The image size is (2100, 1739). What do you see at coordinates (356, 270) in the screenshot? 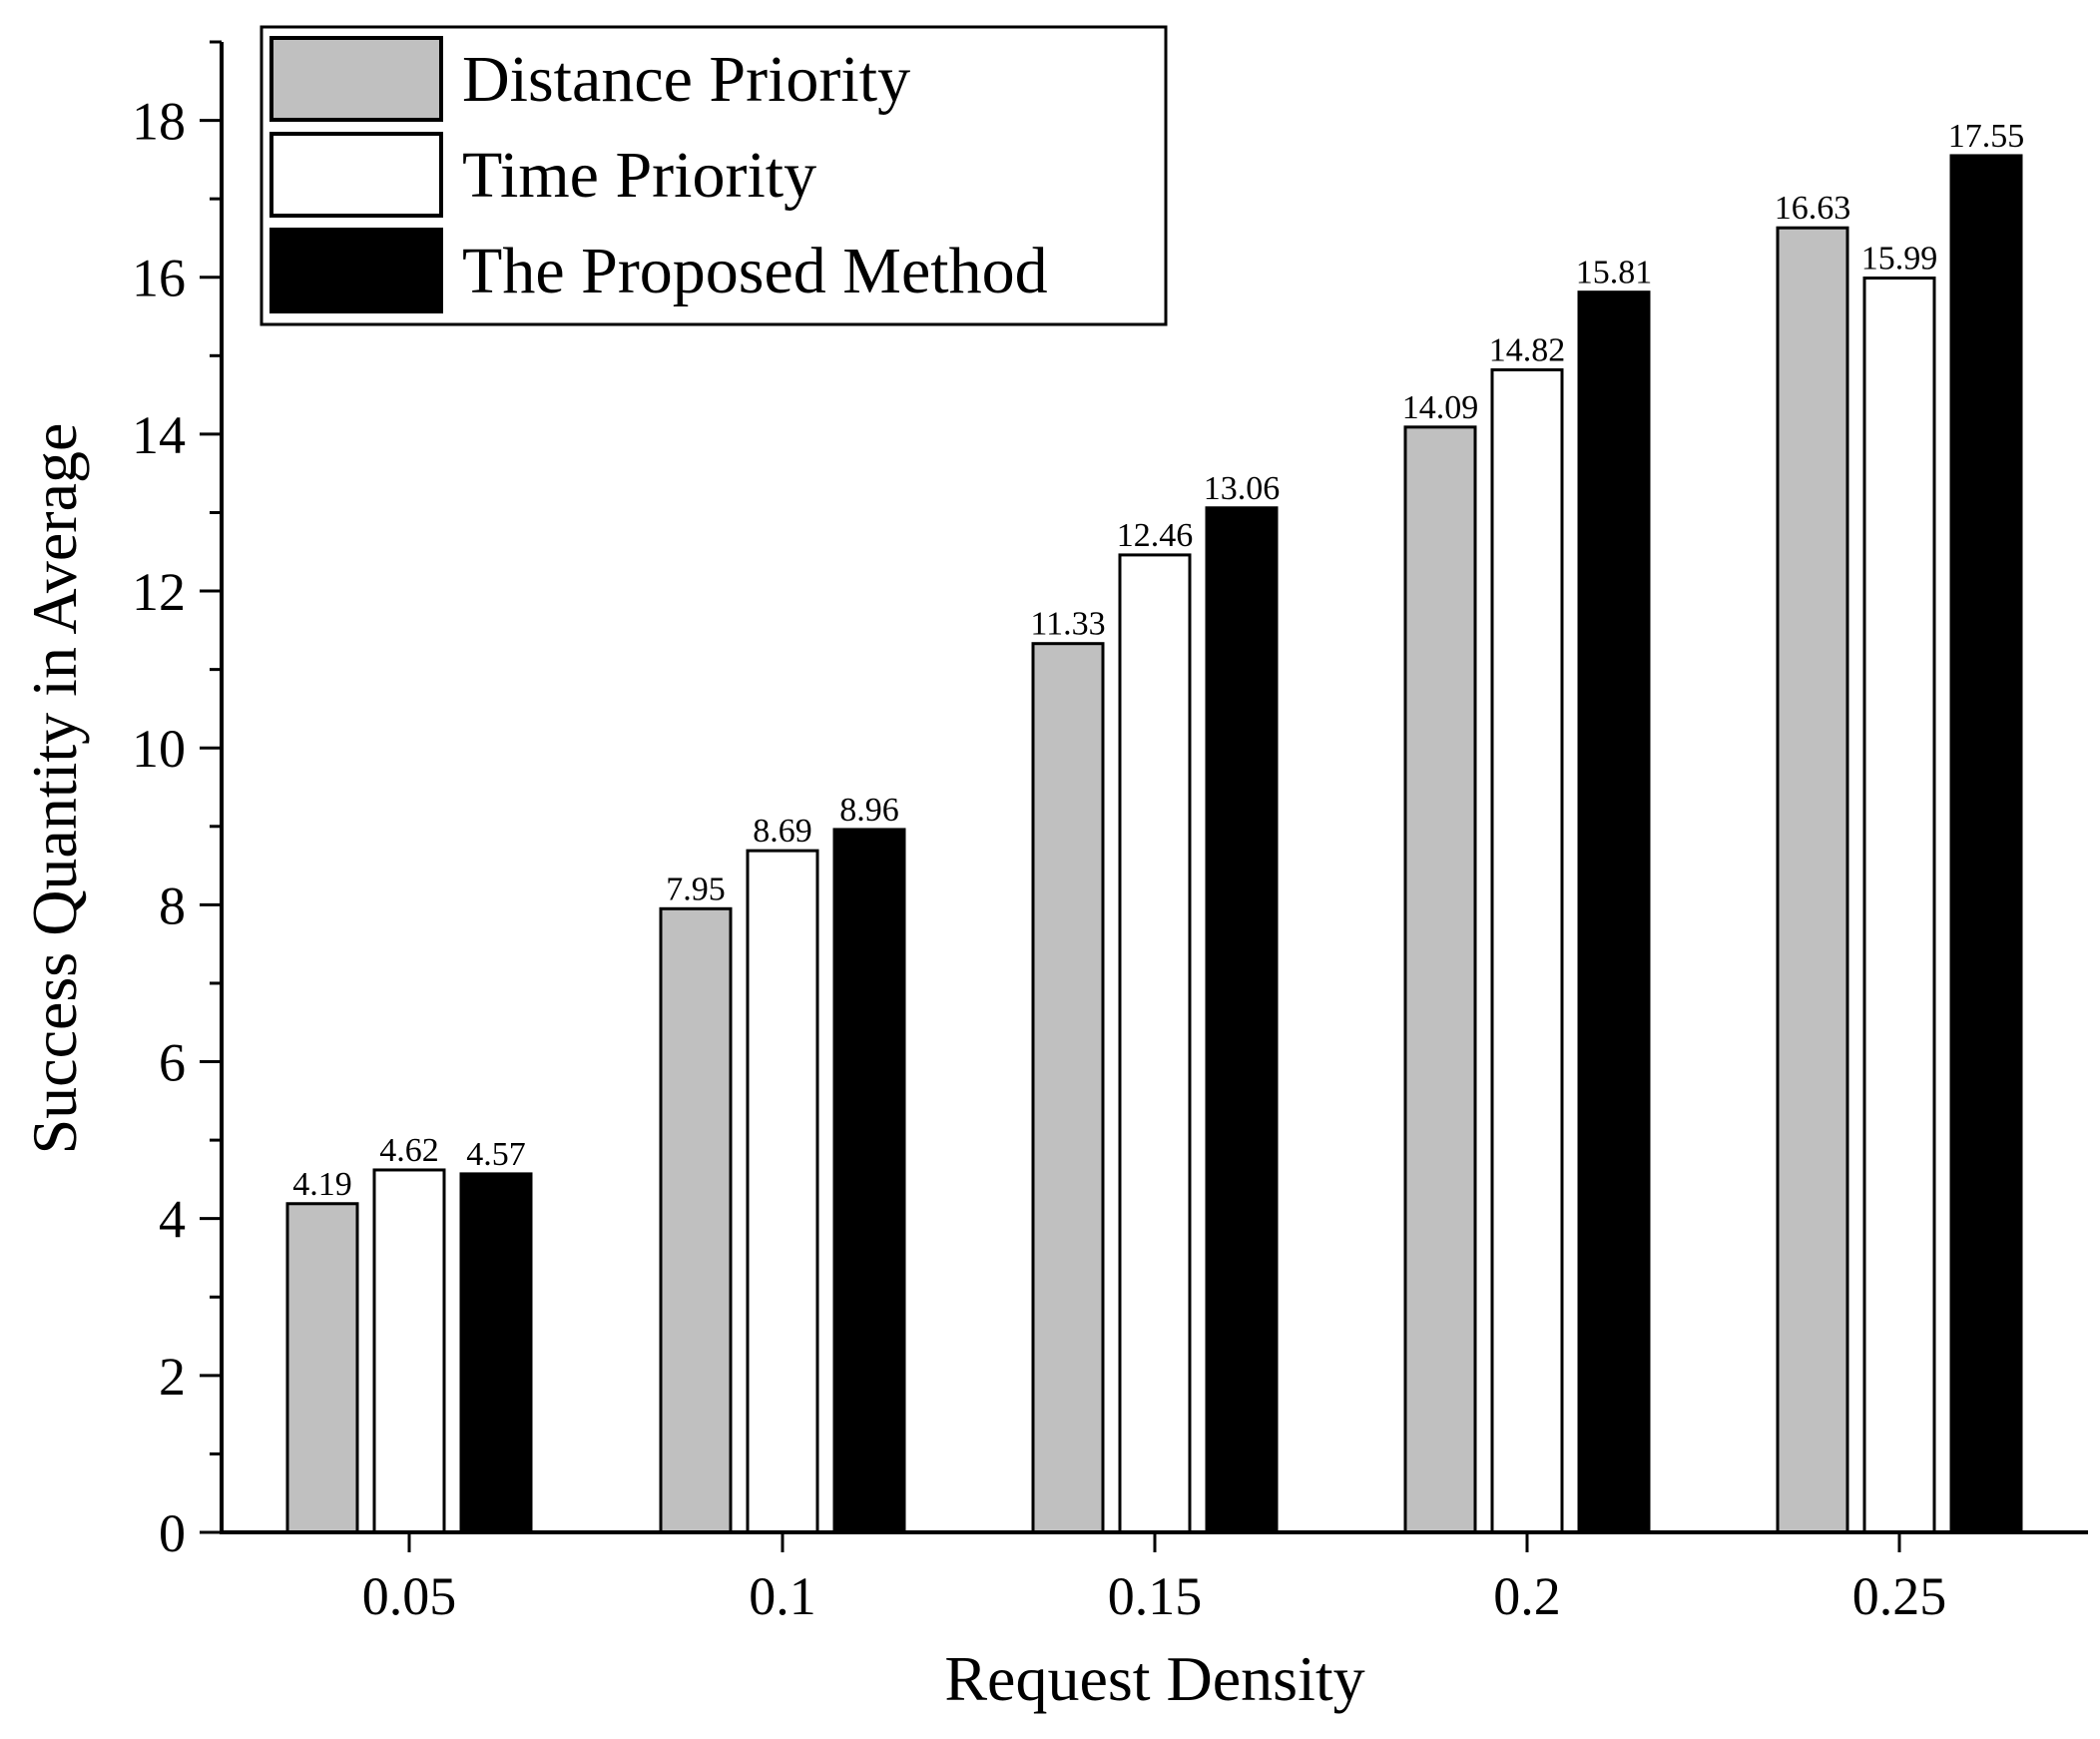
I see `legend-swatch-proposed-method` at bounding box center [356, 270].